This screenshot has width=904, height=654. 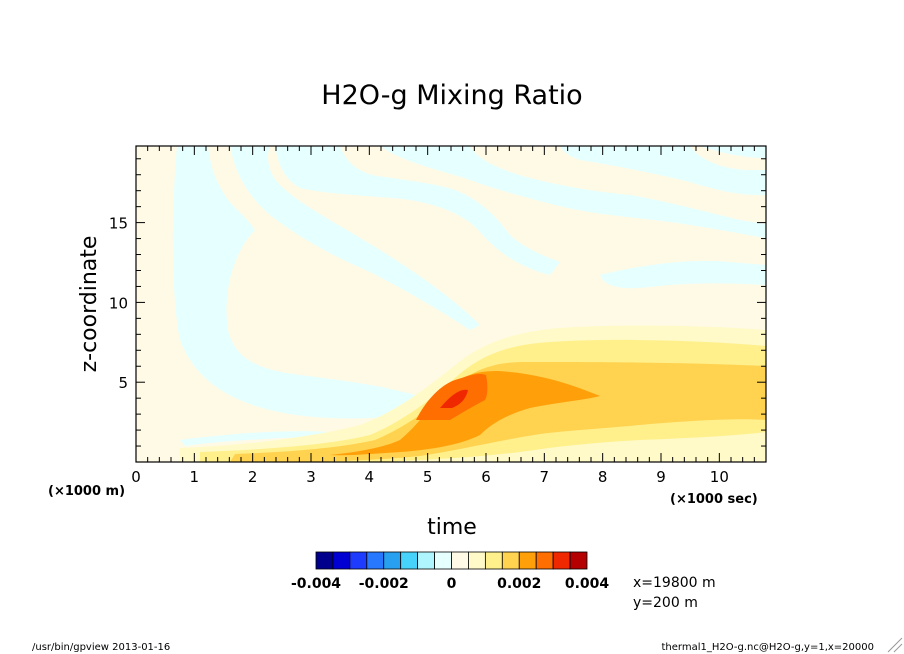 What do you see at coordinates (674, 583) in the screenshot?
I see `x-point-label: x=19800 m` at bounding box center [674, 583].